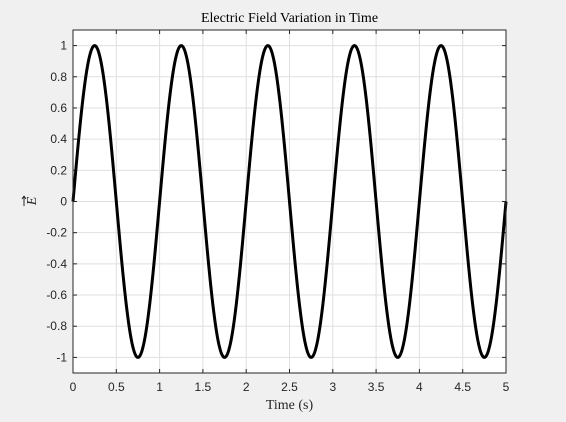 The height and width of the screenshot is (422, 566). I want to click on x-tick-labels: 0 0.5 1 1.5 2 2.5 3 3.5 4 4.5 5, so click(290, 387).